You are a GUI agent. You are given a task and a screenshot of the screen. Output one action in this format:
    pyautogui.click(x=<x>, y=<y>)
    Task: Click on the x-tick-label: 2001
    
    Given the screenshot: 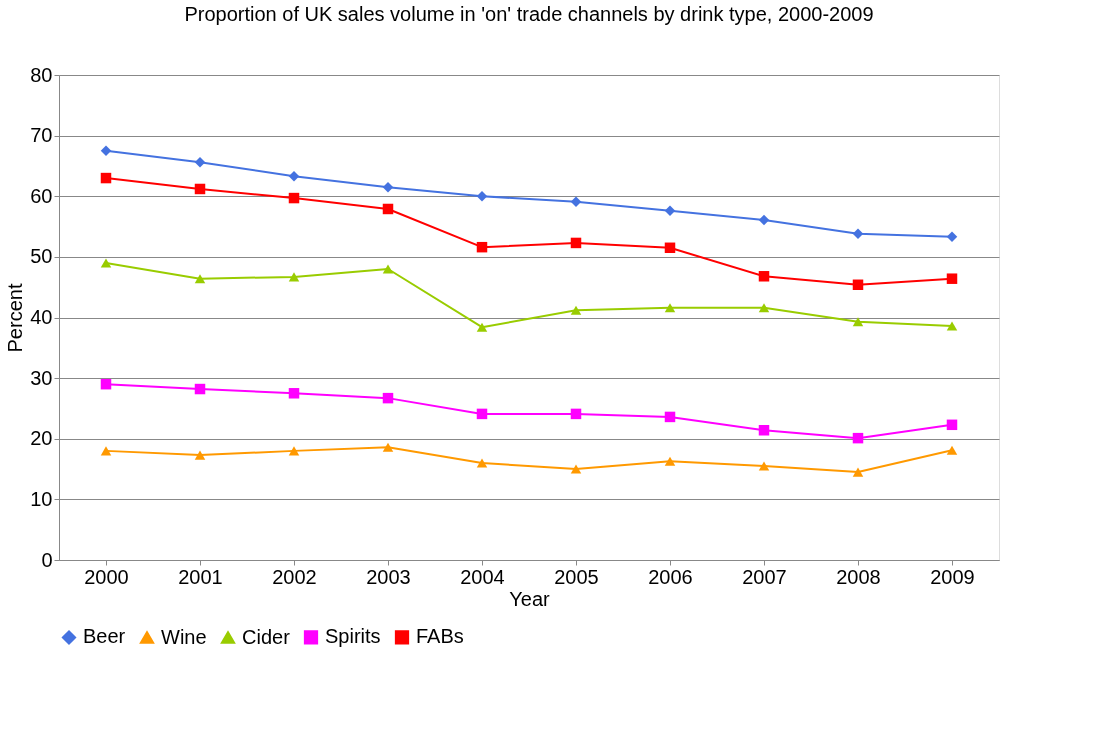 What is the action you would take?
    pyautogui.click(x=200, y=576)
    